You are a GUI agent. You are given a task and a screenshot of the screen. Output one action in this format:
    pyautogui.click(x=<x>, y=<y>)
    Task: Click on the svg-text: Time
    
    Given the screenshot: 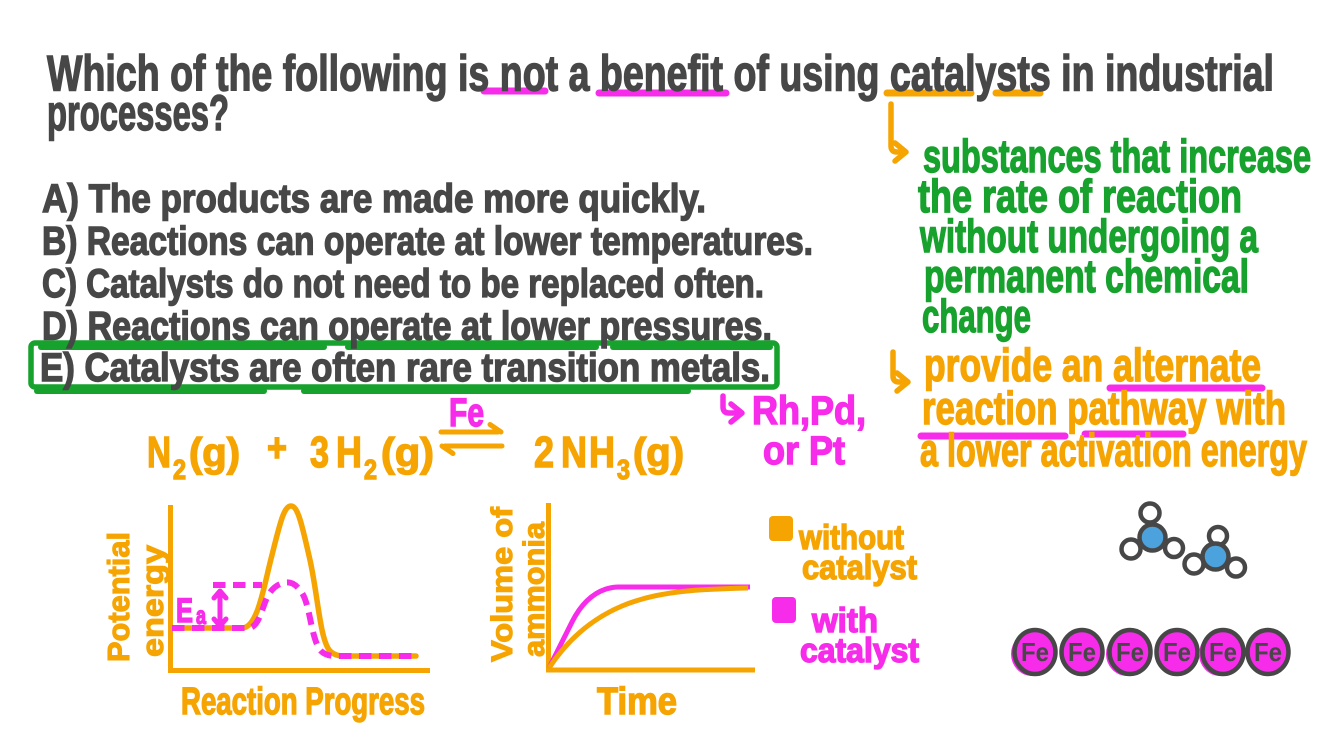 What is the action you would take?
    pyautogui.click(x=637, y=702)
    